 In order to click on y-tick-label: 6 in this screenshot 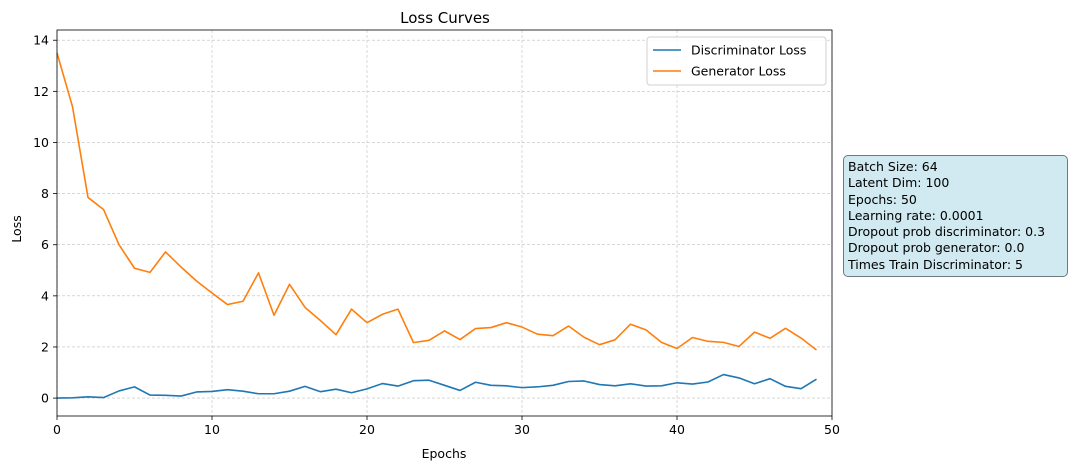, I will do `click(45, 244)`.